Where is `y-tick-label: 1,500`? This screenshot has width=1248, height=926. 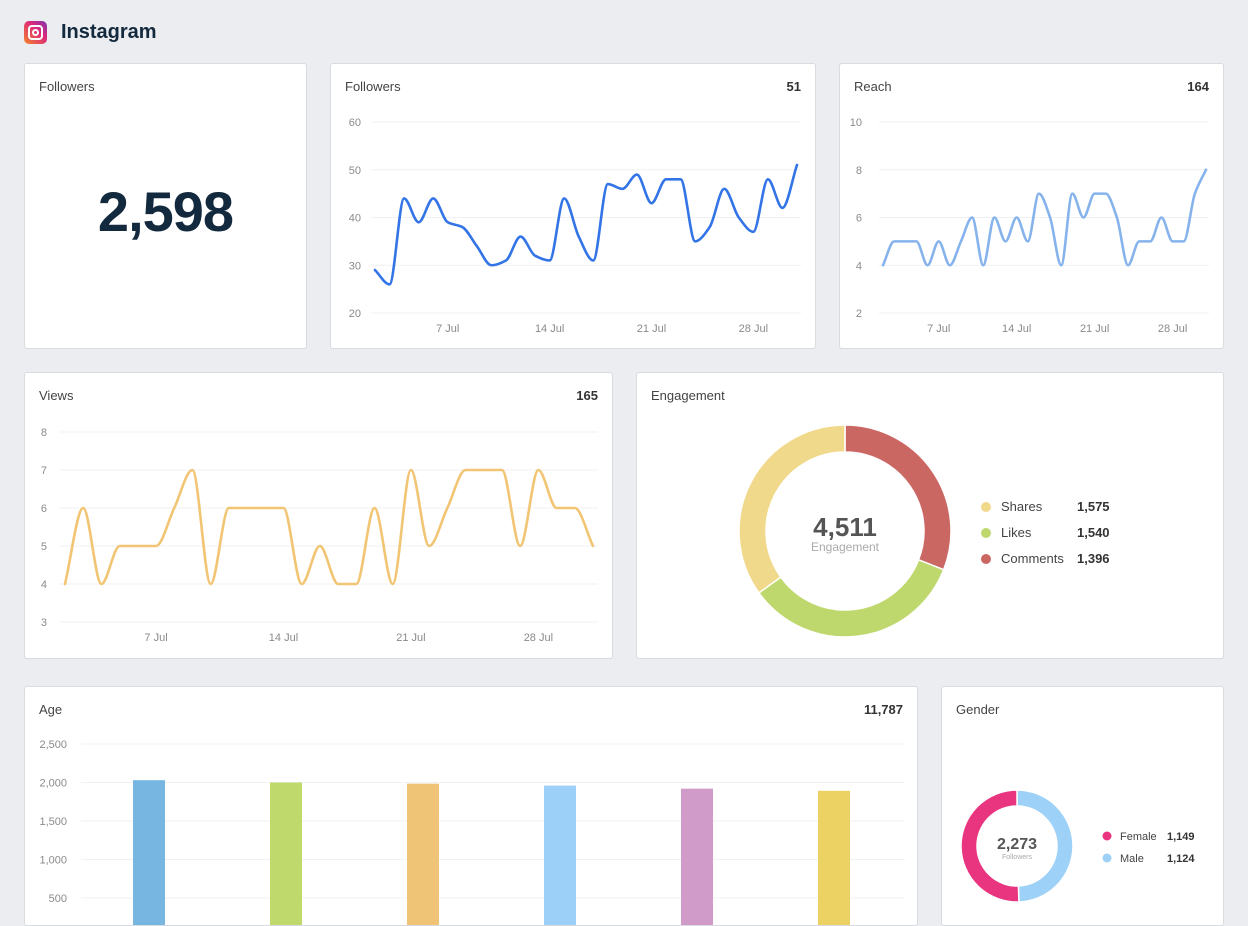
y-tick-label: 1,500 is located at coordinates (53, 822).